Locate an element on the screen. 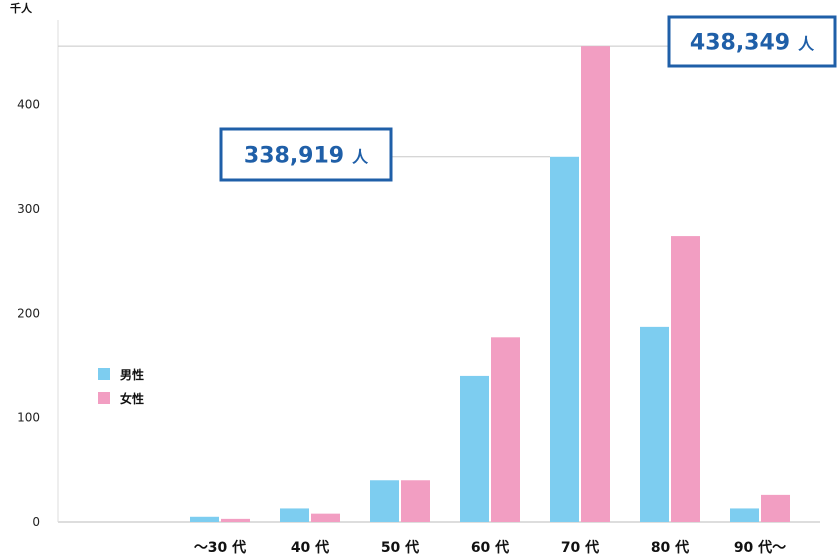 The width and height of the screenshot is (840, 557). callout-text: 438,349 人 is located at coordinates (752, 43).